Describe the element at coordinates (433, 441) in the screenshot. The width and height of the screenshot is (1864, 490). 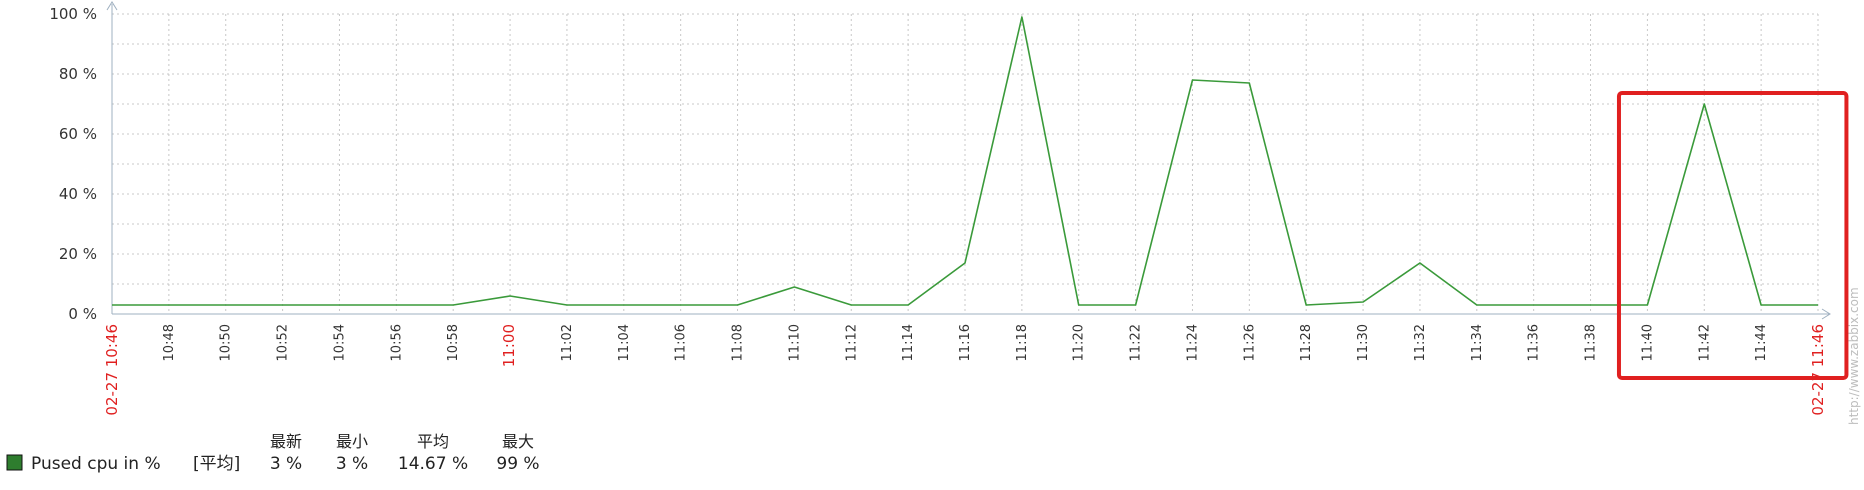
I see `legend-header-avg: 平均` at that location.